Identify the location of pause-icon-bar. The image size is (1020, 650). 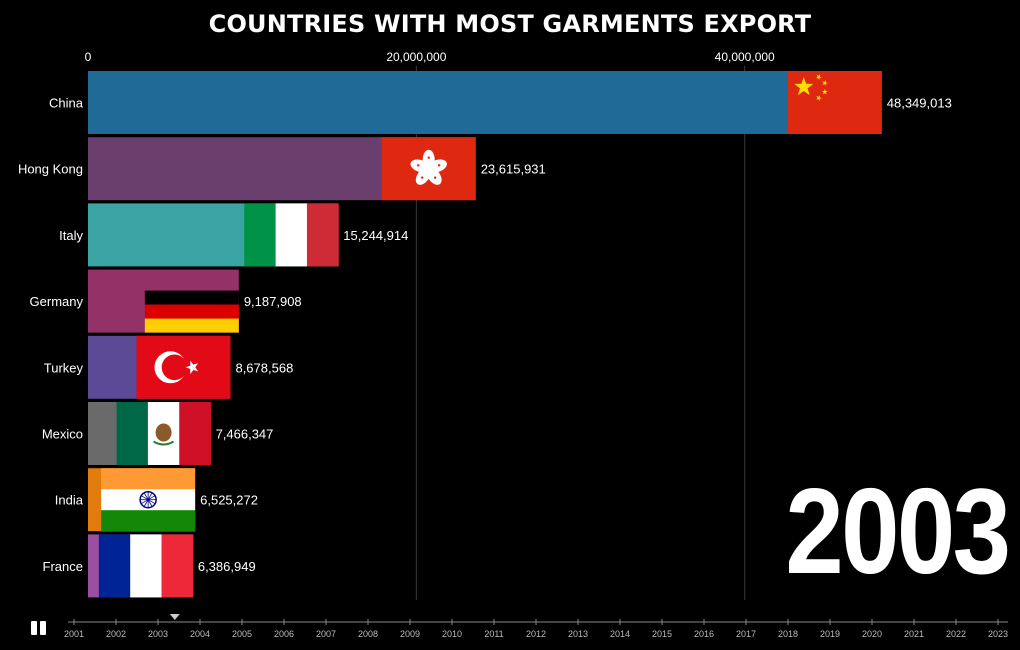
(43, 628).